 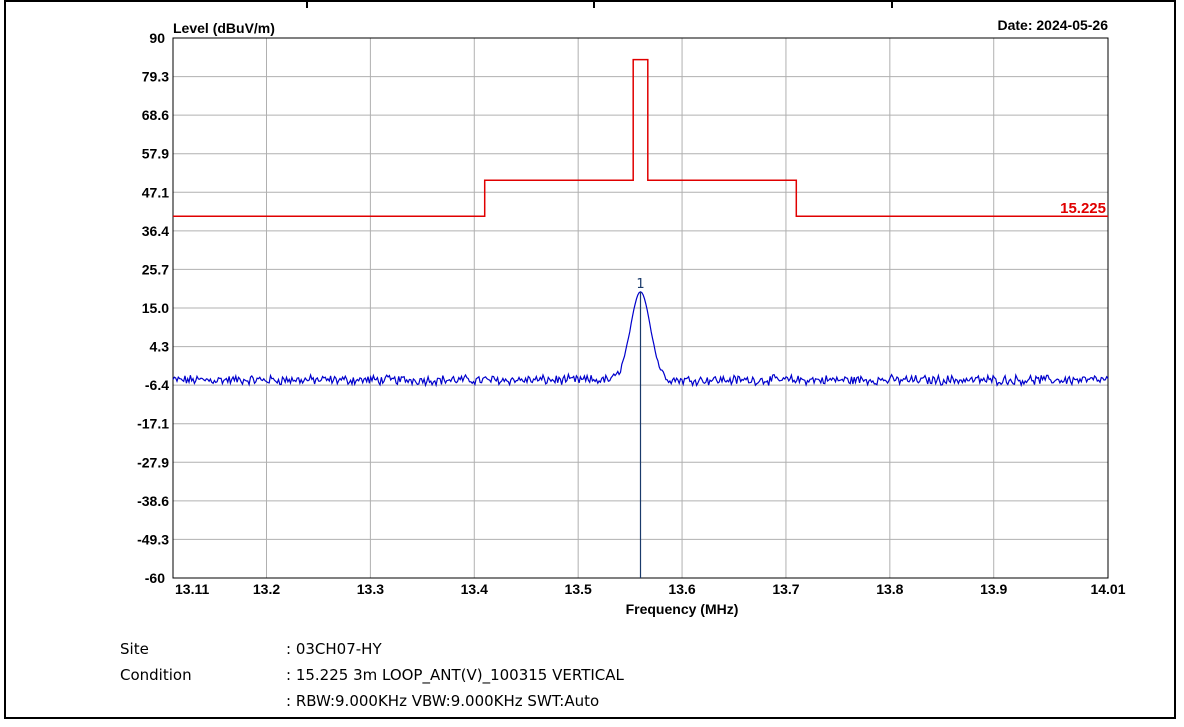 What do you see at coordinates (155, 192) in the screenshot?
I see `y-tick-label: 47.1` at bounding box center [155, 192].